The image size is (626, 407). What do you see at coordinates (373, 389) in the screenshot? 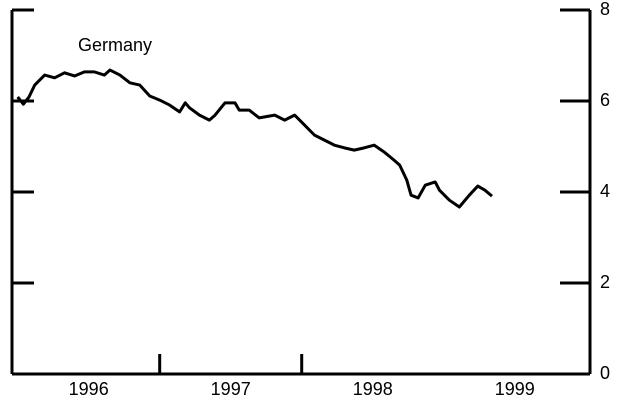
I see `x-tick-label: 1998` at bounding box center [373, 389].